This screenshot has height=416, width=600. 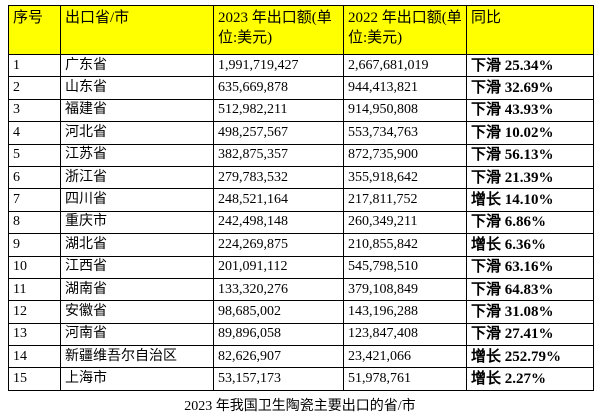 I want to click on table-cell: 下滑 63.16%, so click(x=530, y=267).